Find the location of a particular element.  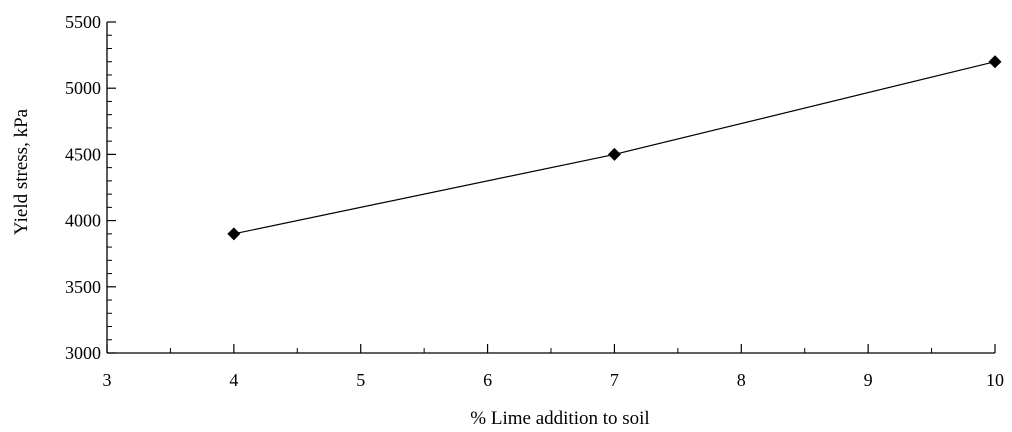

y-tick-label: 5000 is located at coordinates (83, 88).